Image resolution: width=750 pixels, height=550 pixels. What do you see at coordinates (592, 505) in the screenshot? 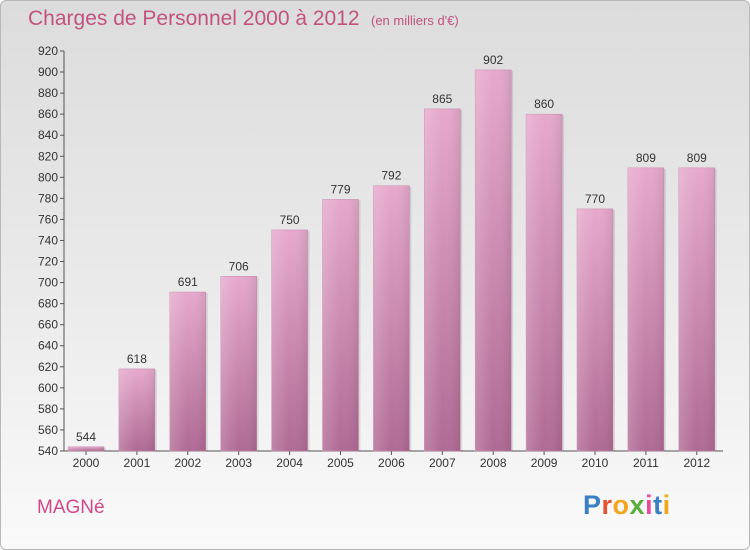
I see `logo-letter: P` at bounding box center [592, 505].